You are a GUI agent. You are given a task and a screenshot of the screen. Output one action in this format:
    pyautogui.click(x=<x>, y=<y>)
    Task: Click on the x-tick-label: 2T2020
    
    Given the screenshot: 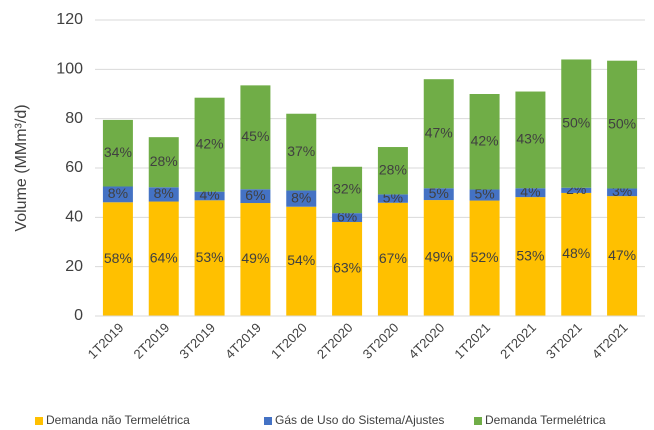 What is the action you would take?
    pyautogui.click(x=335, y=341)
    